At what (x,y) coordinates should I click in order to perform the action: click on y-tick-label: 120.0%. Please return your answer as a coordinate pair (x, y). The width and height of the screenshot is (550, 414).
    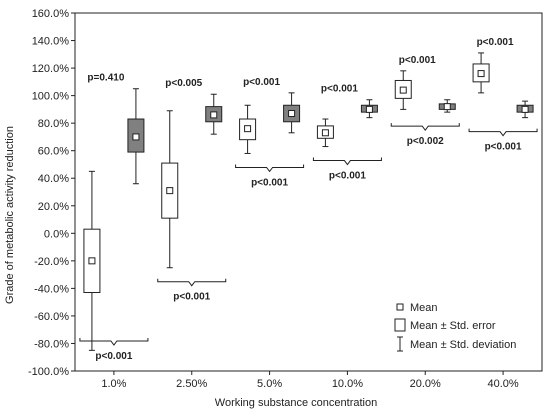
    Looking at the image, I should click on (51, 69).